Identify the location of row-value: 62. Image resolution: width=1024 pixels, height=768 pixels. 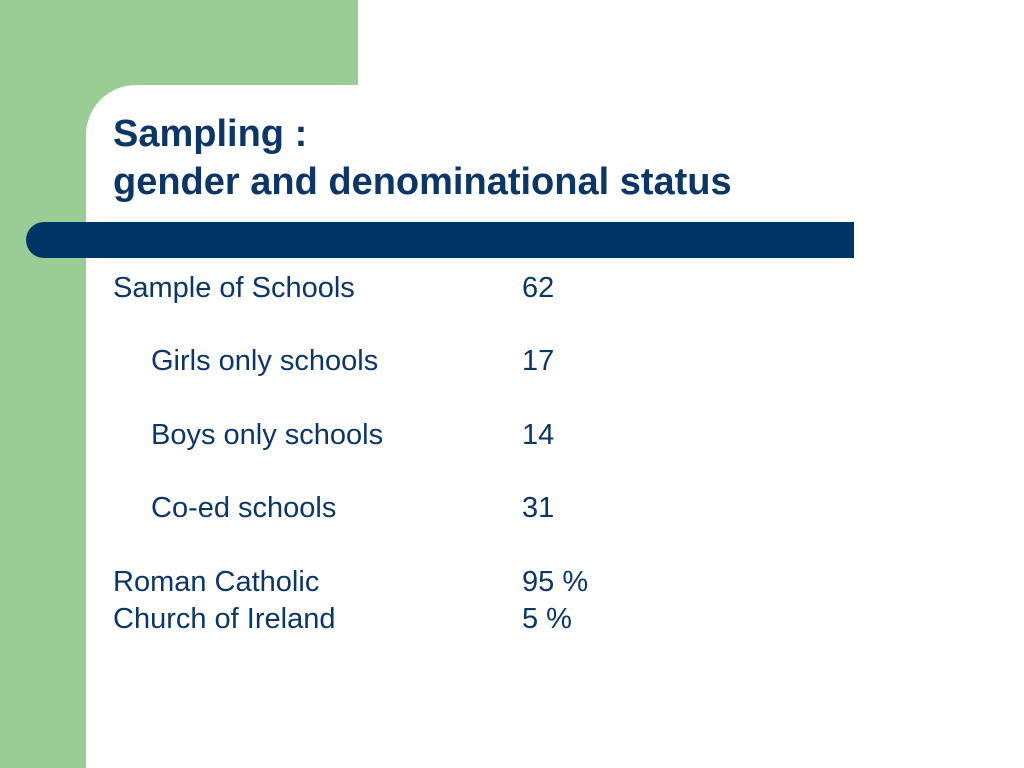
(538, 288).